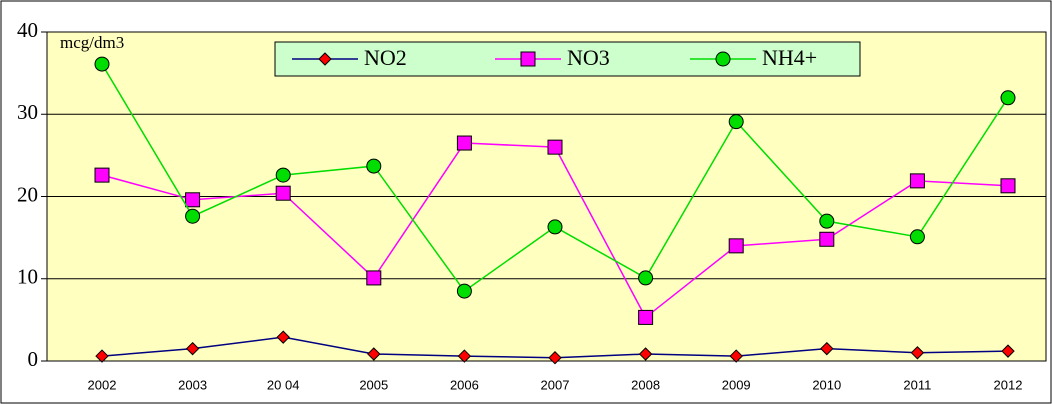 This screenshot has height=404, width=1052. I want to click on x-tick-label: 2002, so click(102, 384).